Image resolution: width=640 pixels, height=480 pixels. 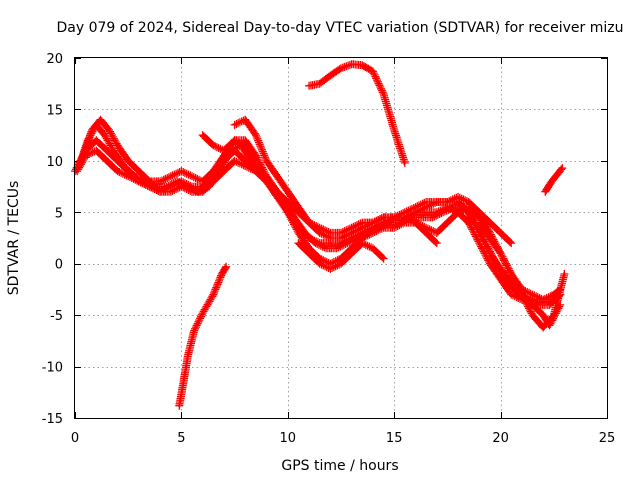 I want to click on y-tick-label: 5, so click(x=59, y=213).